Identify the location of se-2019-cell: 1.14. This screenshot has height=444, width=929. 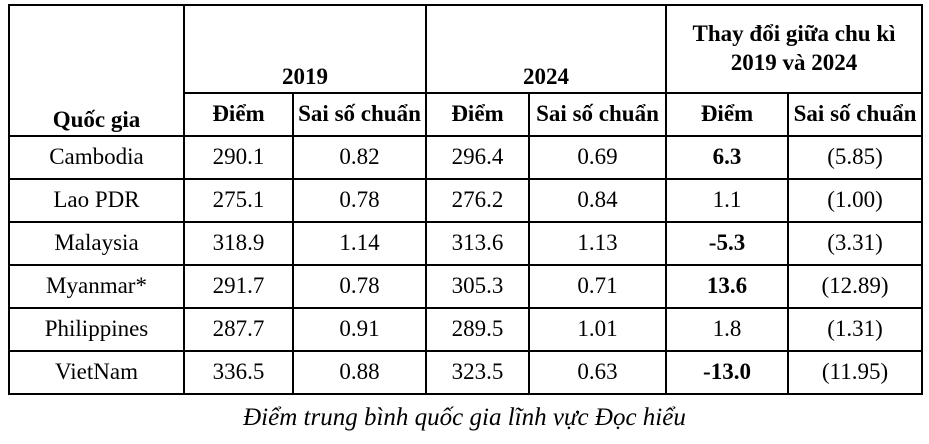
(359, 243).